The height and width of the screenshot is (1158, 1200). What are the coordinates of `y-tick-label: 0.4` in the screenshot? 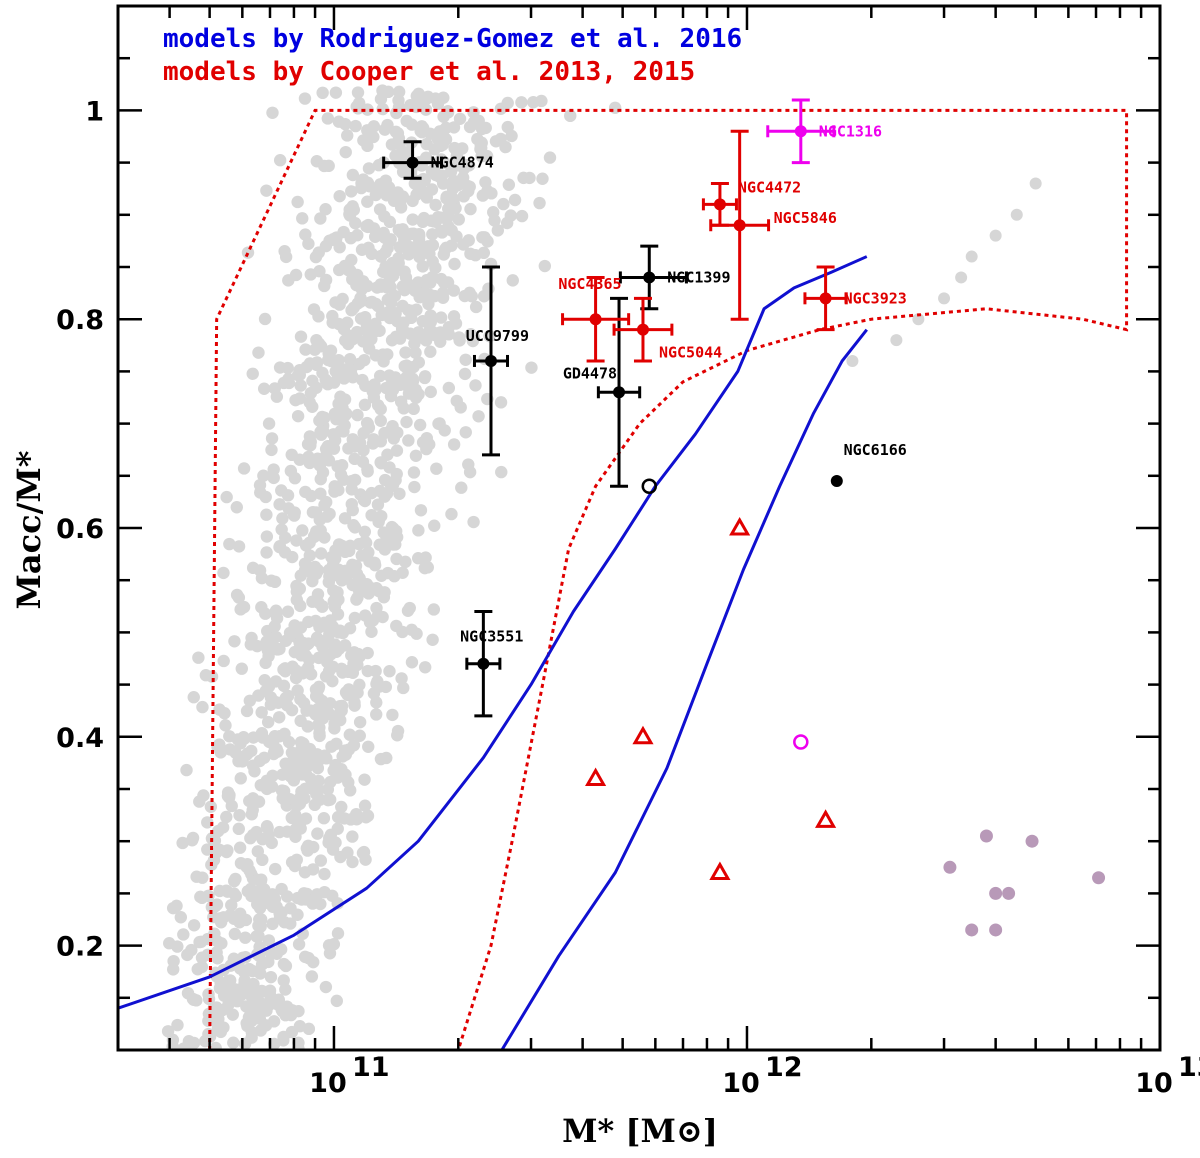 It's located at (80, 738).